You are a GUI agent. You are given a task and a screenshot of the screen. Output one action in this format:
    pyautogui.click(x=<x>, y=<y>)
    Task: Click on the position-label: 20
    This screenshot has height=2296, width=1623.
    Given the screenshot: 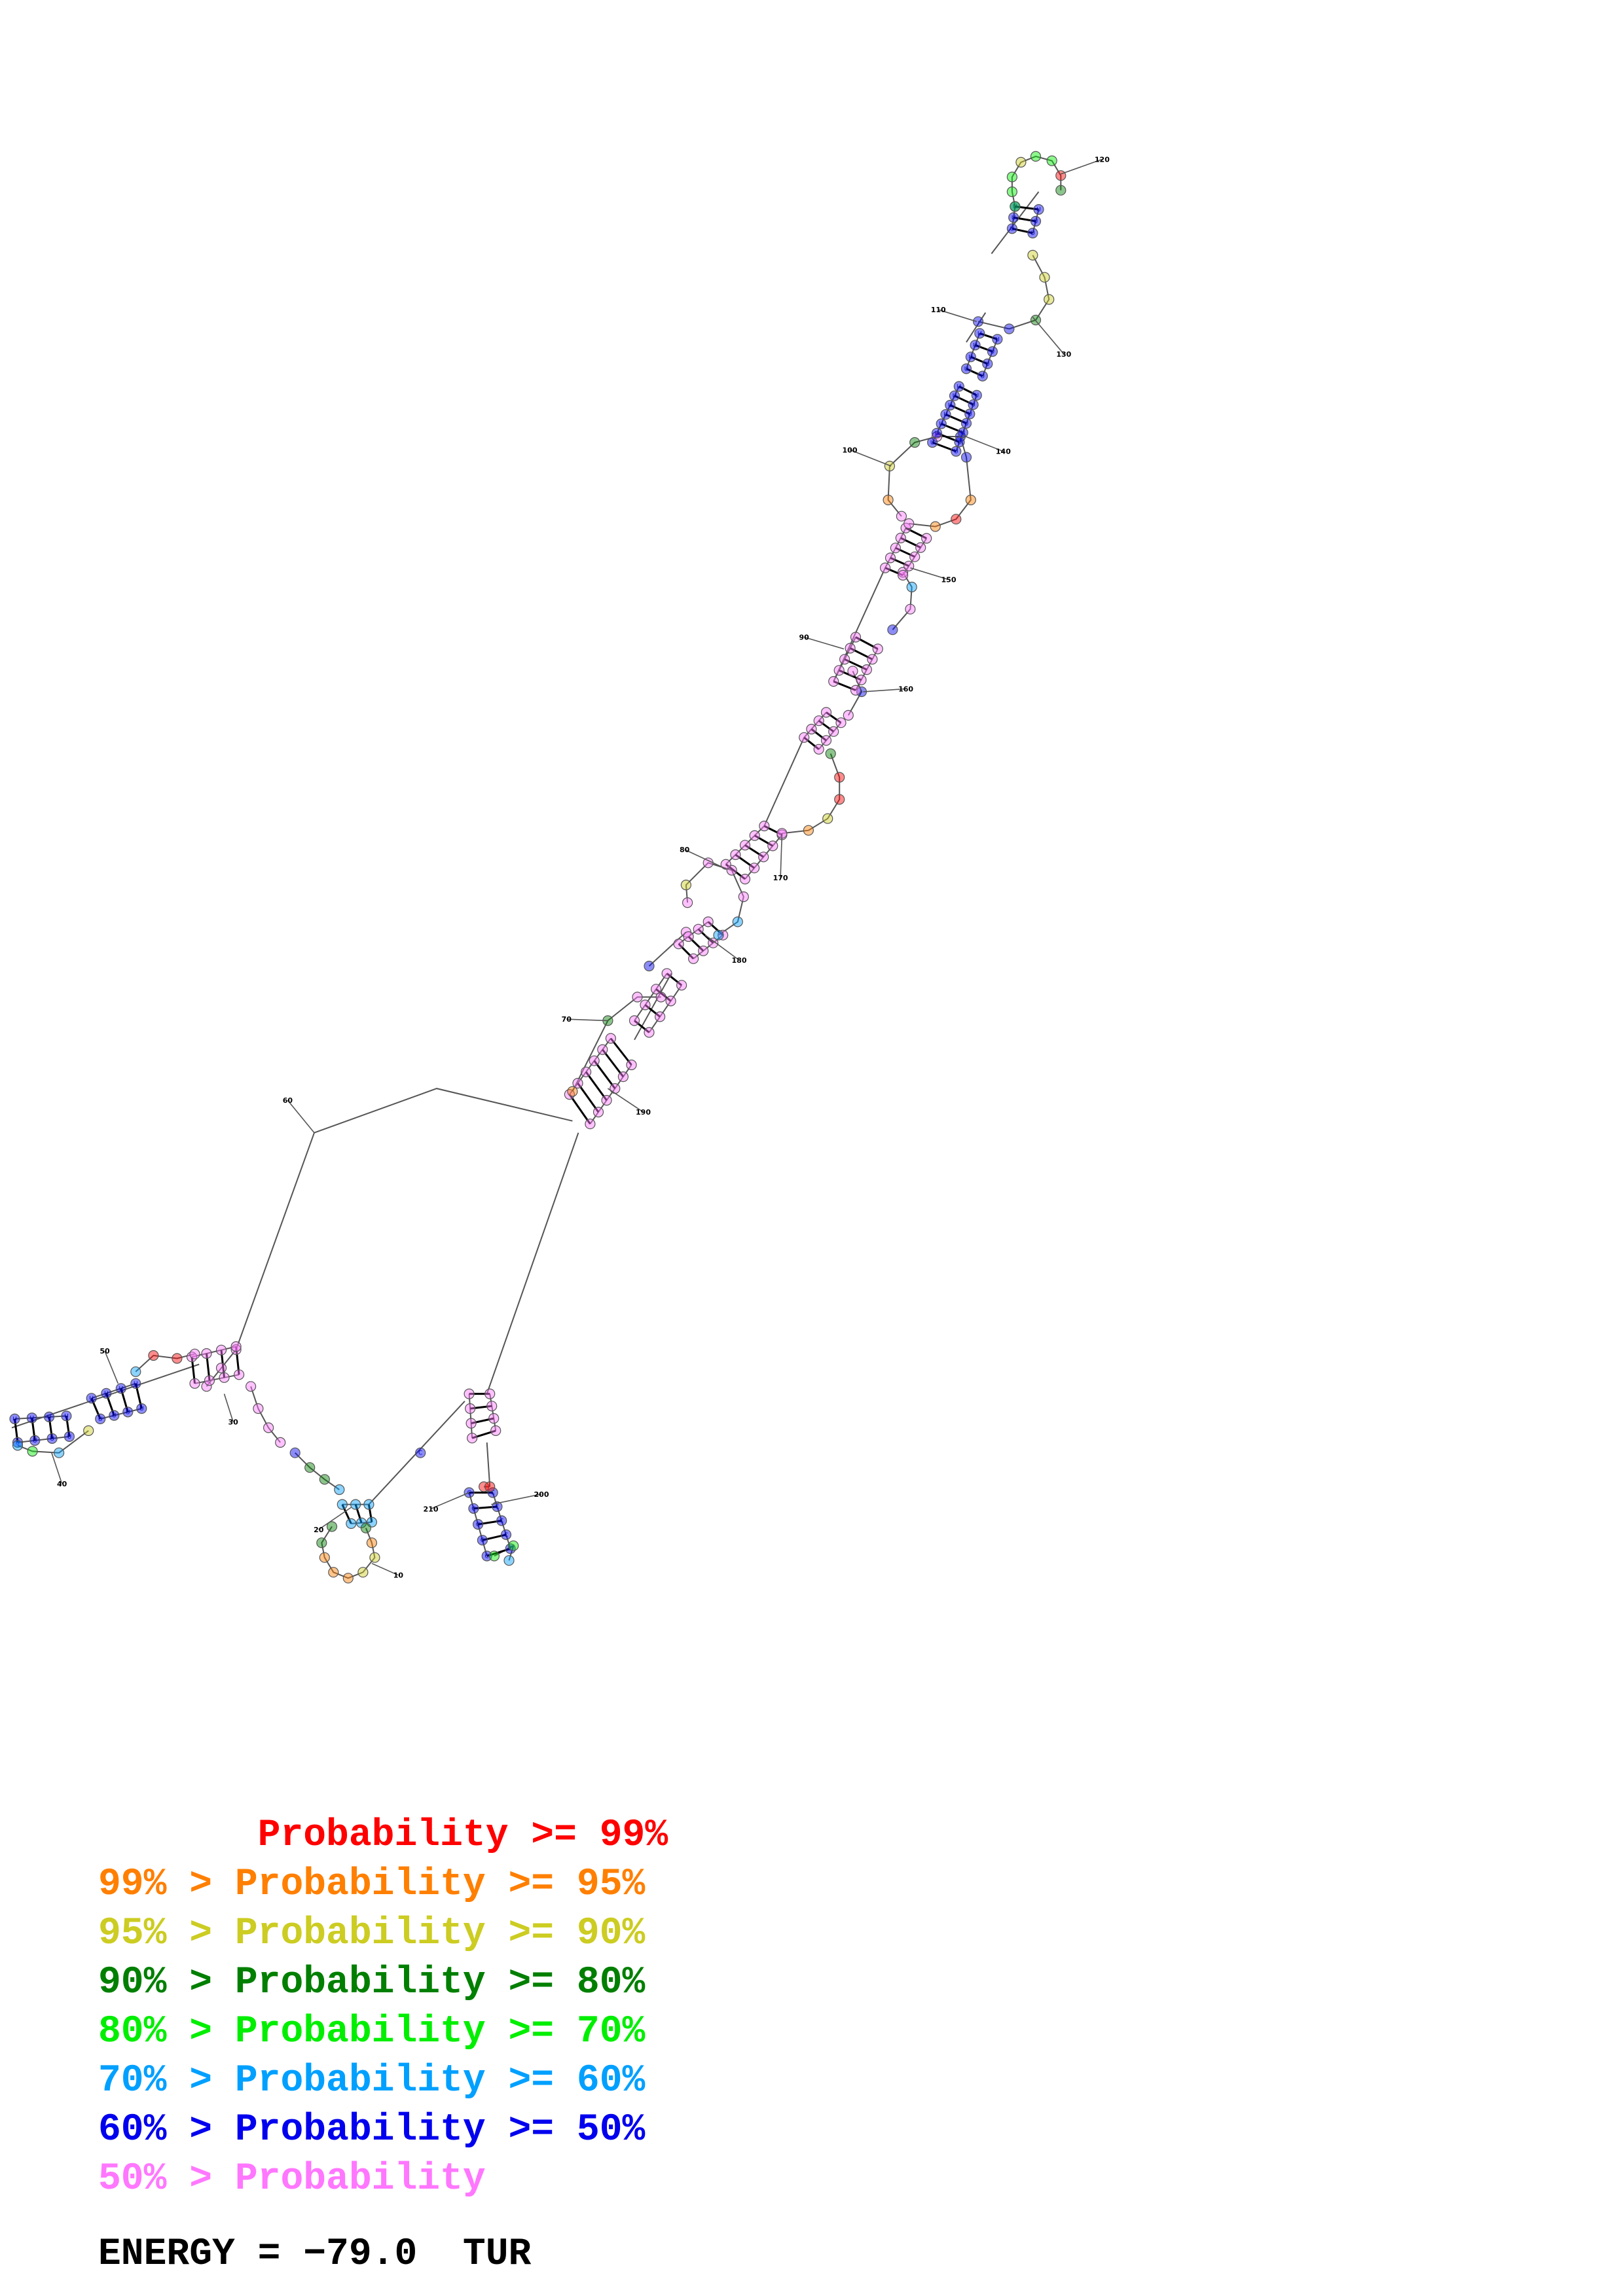 What is the action you would take?
    pyautogui.click(x=319, y=1530)
    